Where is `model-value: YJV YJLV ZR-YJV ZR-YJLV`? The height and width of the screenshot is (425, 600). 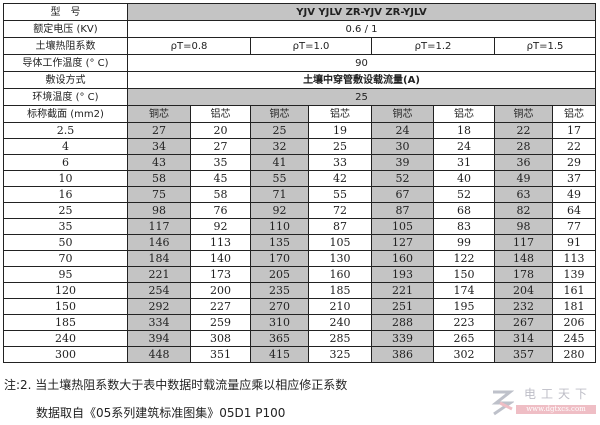
model-value: YJV YJLV ZR-YJV ZR-YJLV is located at coordinates (361, 12).